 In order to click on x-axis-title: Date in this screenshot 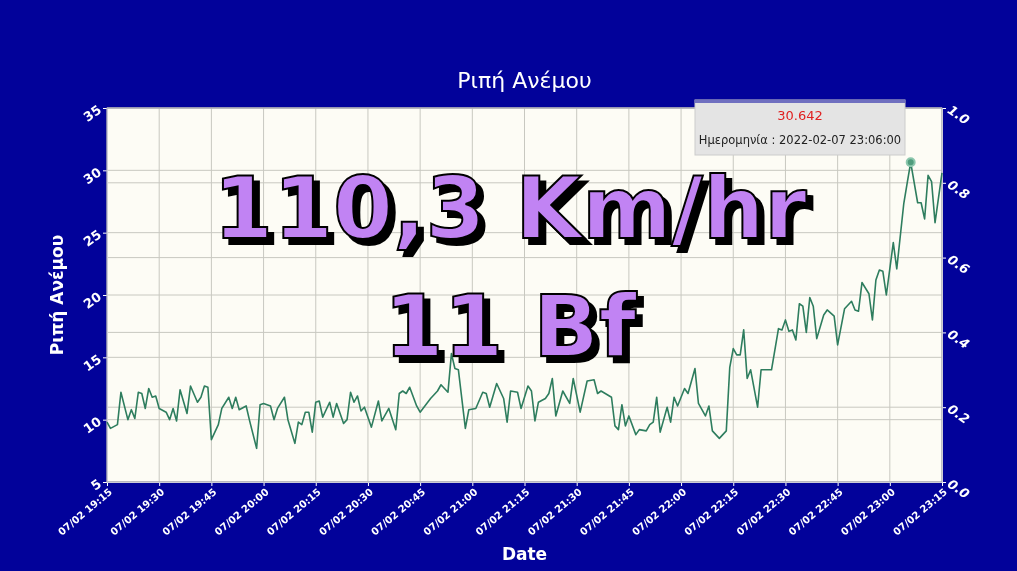, I will do `click(524, 554)`.